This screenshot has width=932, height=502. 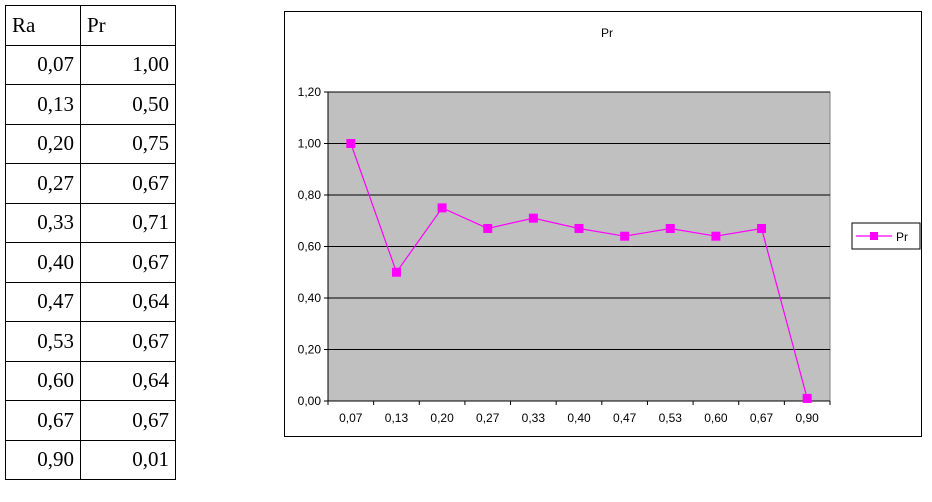 I want to click on chart-title: Pr, so click(x=607, y=33).